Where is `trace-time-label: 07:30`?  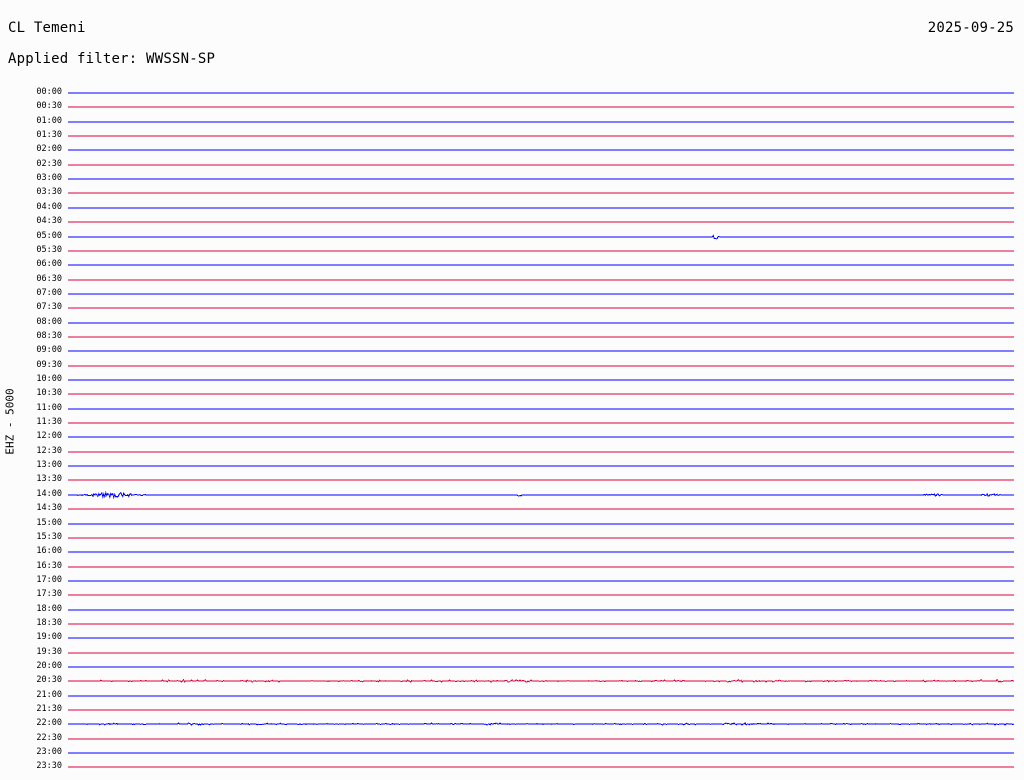 trace-time-label: 07:30 is located at coordinates (49, 307).